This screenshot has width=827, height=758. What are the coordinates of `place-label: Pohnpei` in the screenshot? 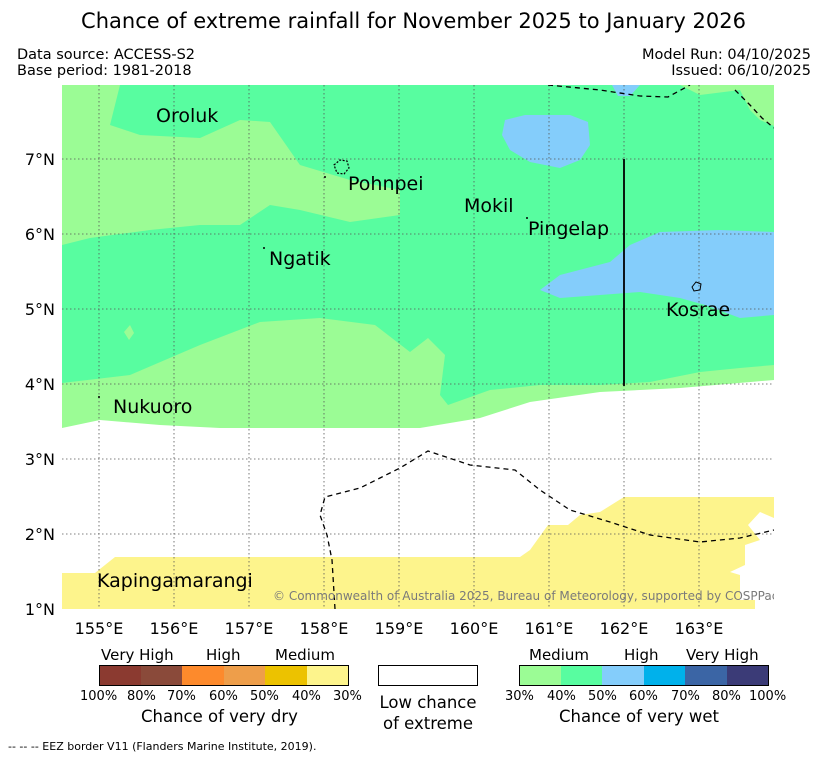 It's located at (386, 184).